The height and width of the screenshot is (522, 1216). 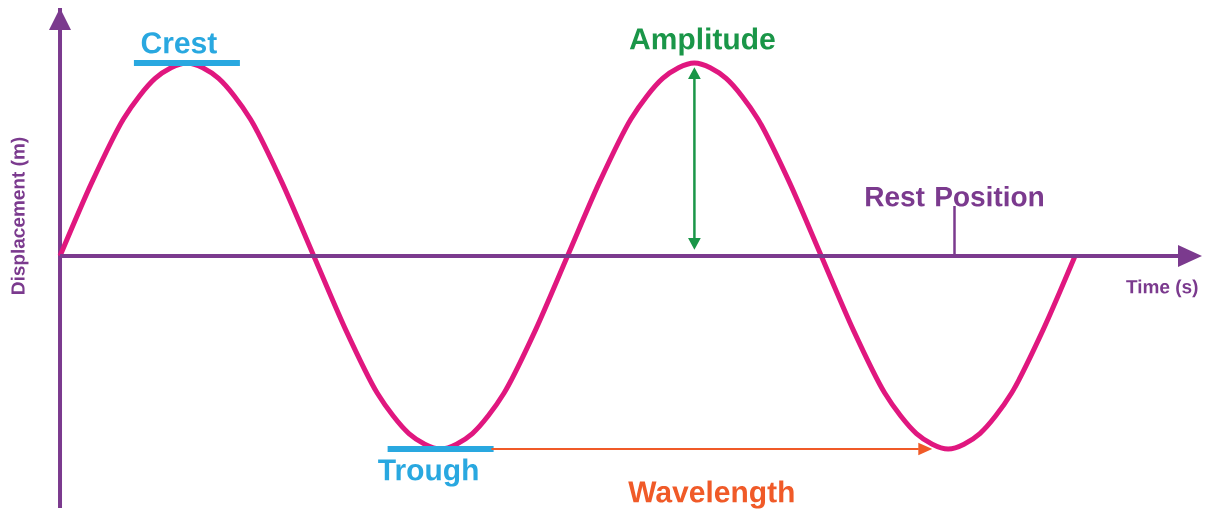 I want to click on annotation: Crest, so click(x=179, y=43).